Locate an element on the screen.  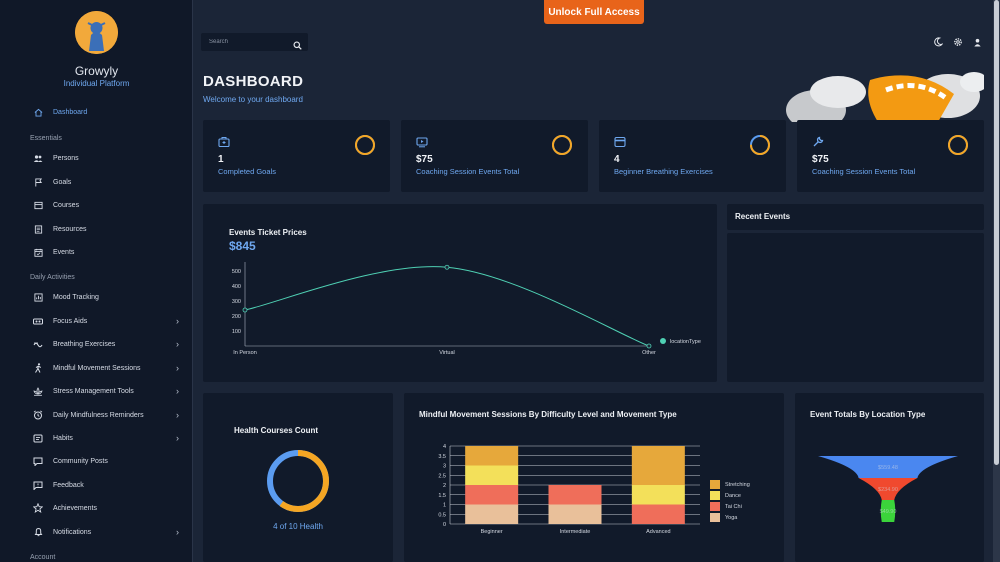
page-title: DASHBOARD is located at coordinates (253, 81).